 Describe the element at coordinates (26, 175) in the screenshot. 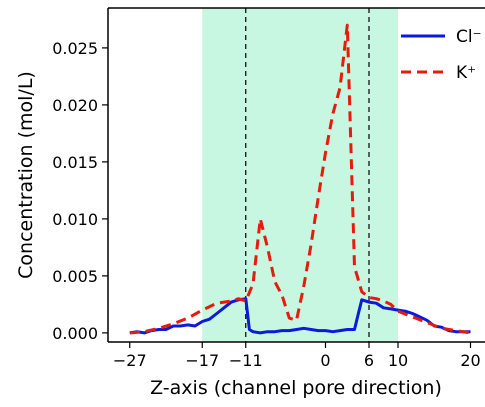

I see `y-axis-title: Concentration (mol/L)` at that location.